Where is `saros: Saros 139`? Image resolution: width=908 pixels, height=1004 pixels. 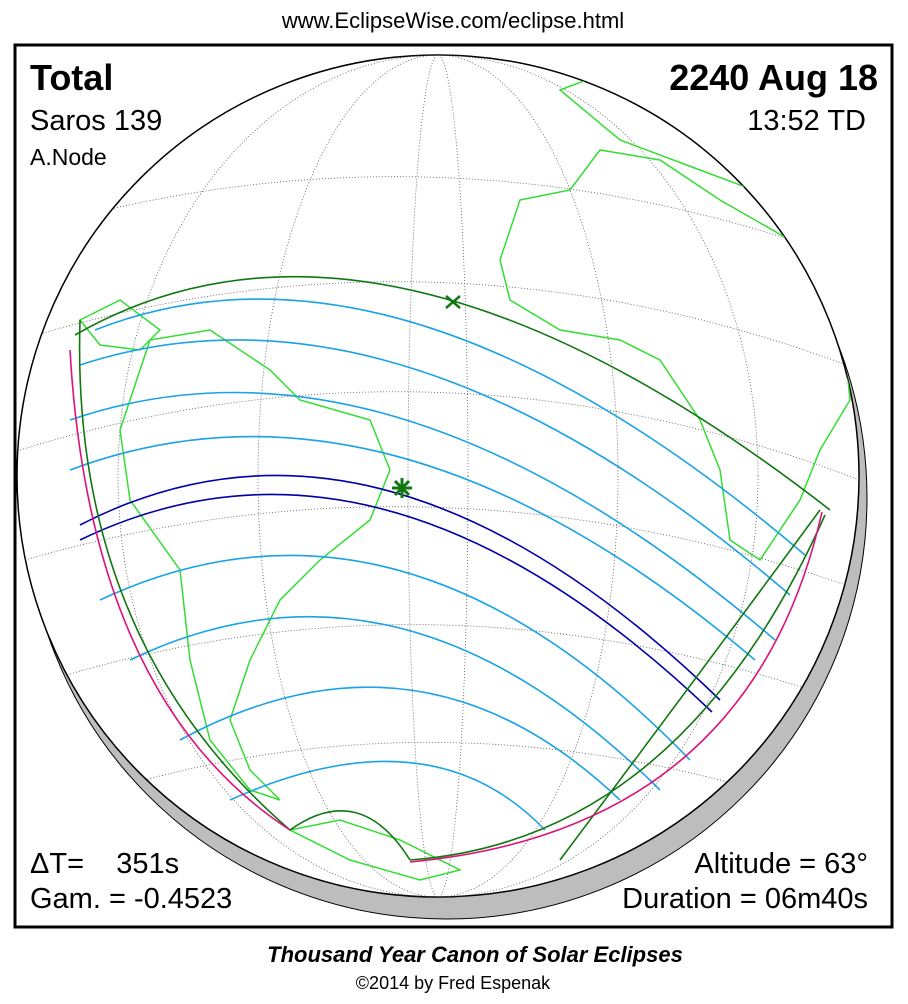 saros: Saros 139 is located at coordinates (96, 121).